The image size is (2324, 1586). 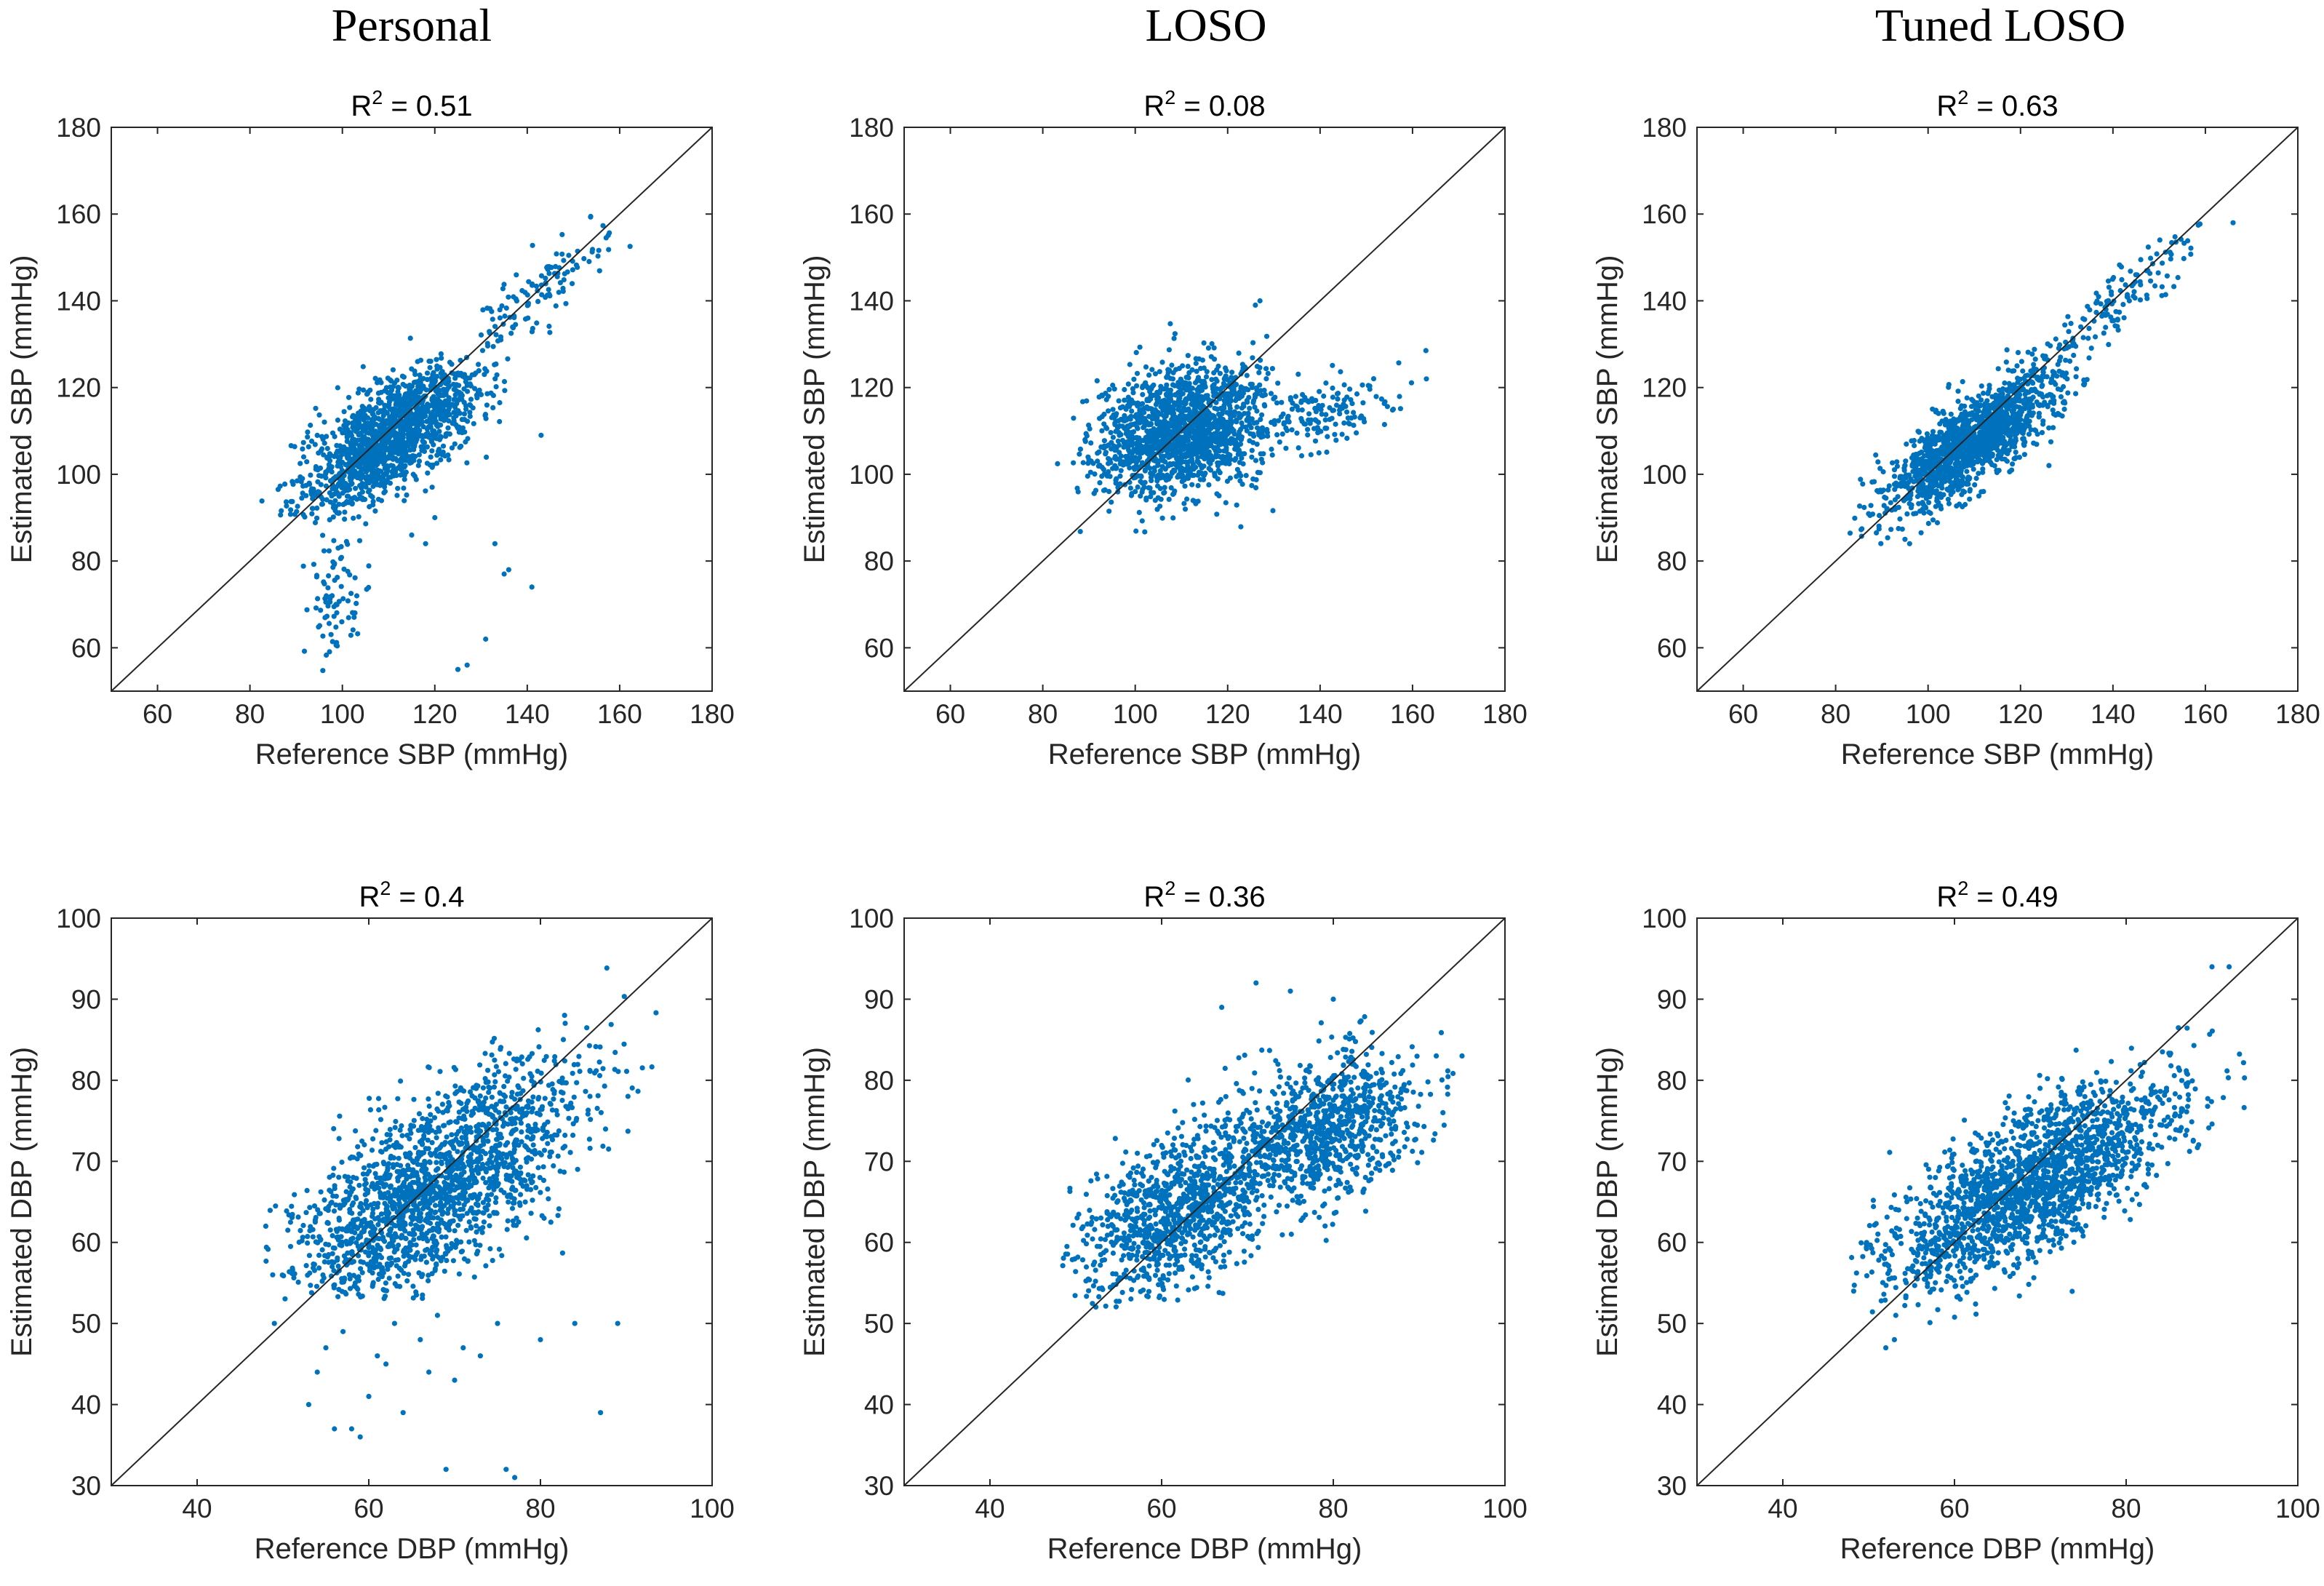 What do you see at coordinates (78, 475) in the screenshot?
I see `y-tick-label: 100` at bounding box center [78, 475].